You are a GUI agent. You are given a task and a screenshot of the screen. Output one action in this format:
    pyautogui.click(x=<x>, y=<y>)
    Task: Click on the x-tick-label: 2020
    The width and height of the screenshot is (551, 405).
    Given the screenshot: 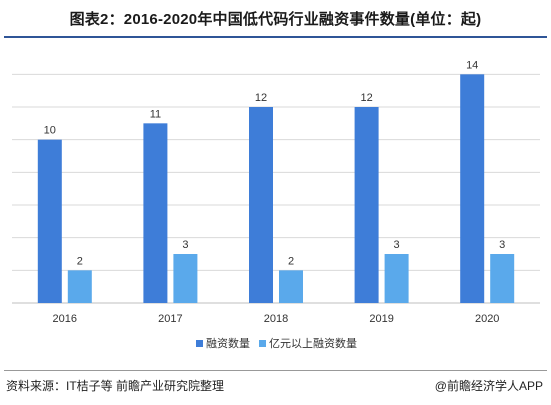 What is the action you would take?
    pyautogui.click(x=487, y=319)
    